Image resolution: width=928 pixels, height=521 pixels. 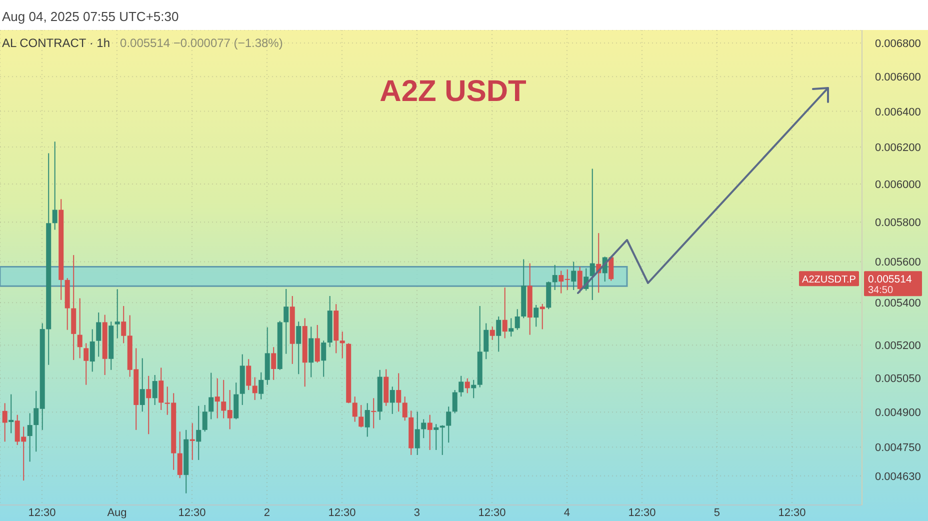 I want to click on y-tick-label: 0.006200, so click(x=898, y=148).